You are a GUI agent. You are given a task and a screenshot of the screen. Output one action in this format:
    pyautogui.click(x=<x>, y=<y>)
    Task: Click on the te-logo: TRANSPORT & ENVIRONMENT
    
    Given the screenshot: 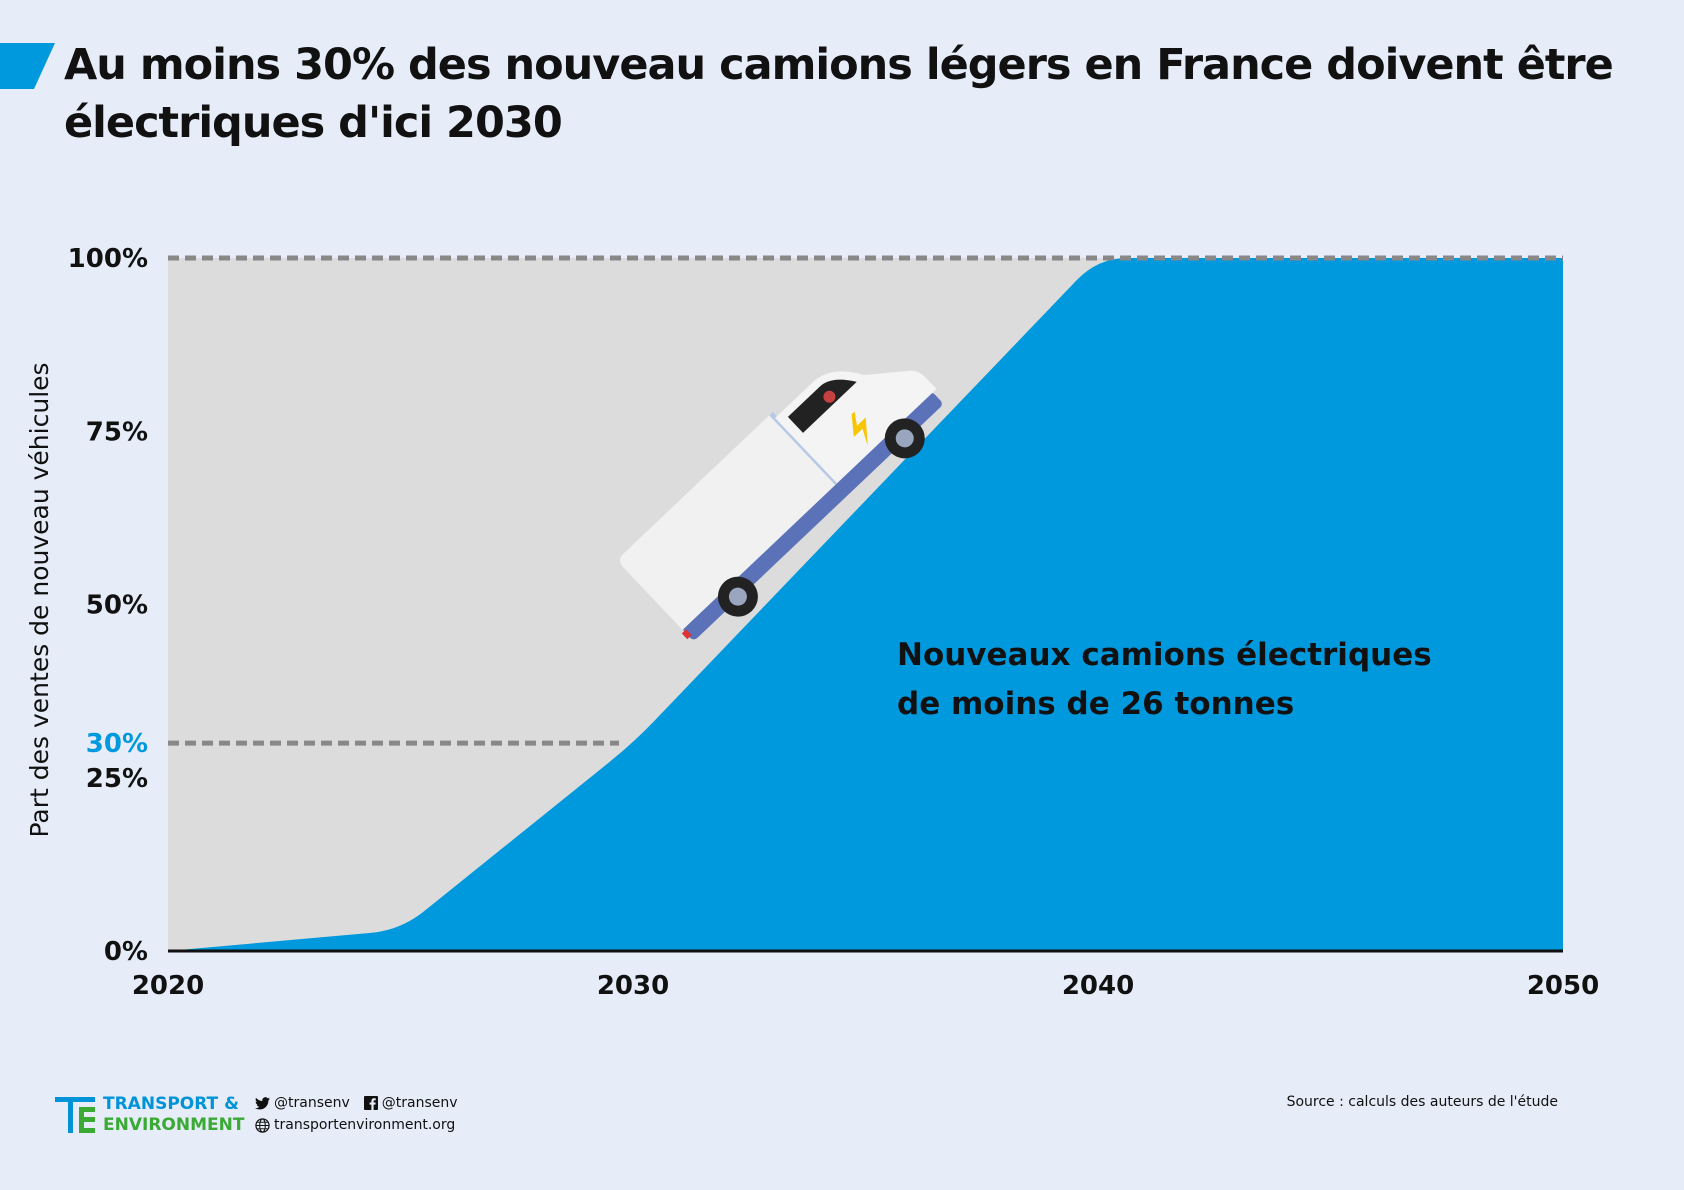 What is the action you would take?
    pyautogui.click(x=149, y=1115)
    